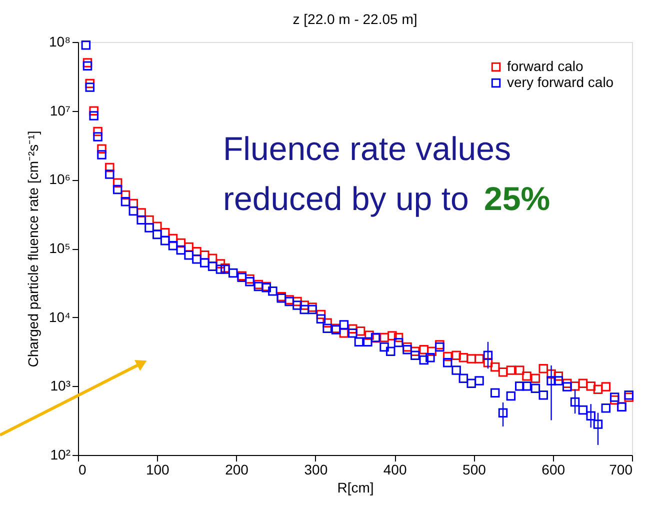 The image size is (650, 523). What do you see at coordinates (60, 42) in the screenshot?
I see `y-tick-label: 10⁸` at bounding box center [60, 42].